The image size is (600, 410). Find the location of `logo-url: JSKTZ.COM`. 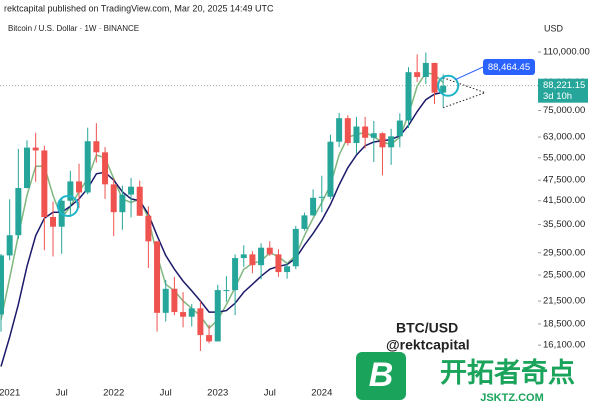

logo-url: JSKTZ.COM is located at coordinates (512, 398).